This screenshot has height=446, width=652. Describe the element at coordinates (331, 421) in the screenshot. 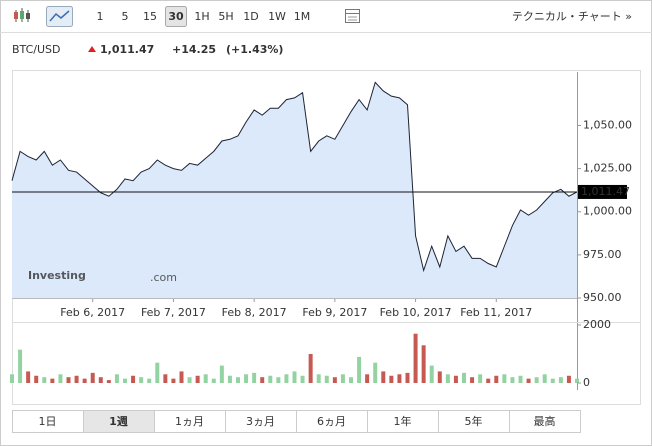

I see `range-tab-label: 6ヵ月` at that location.